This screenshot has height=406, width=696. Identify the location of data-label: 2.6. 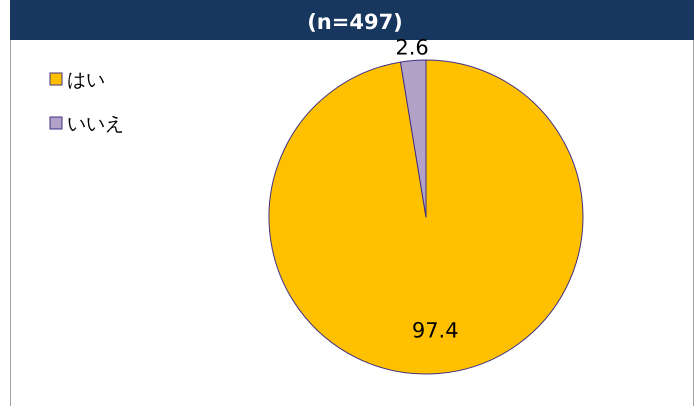
(412, 48).